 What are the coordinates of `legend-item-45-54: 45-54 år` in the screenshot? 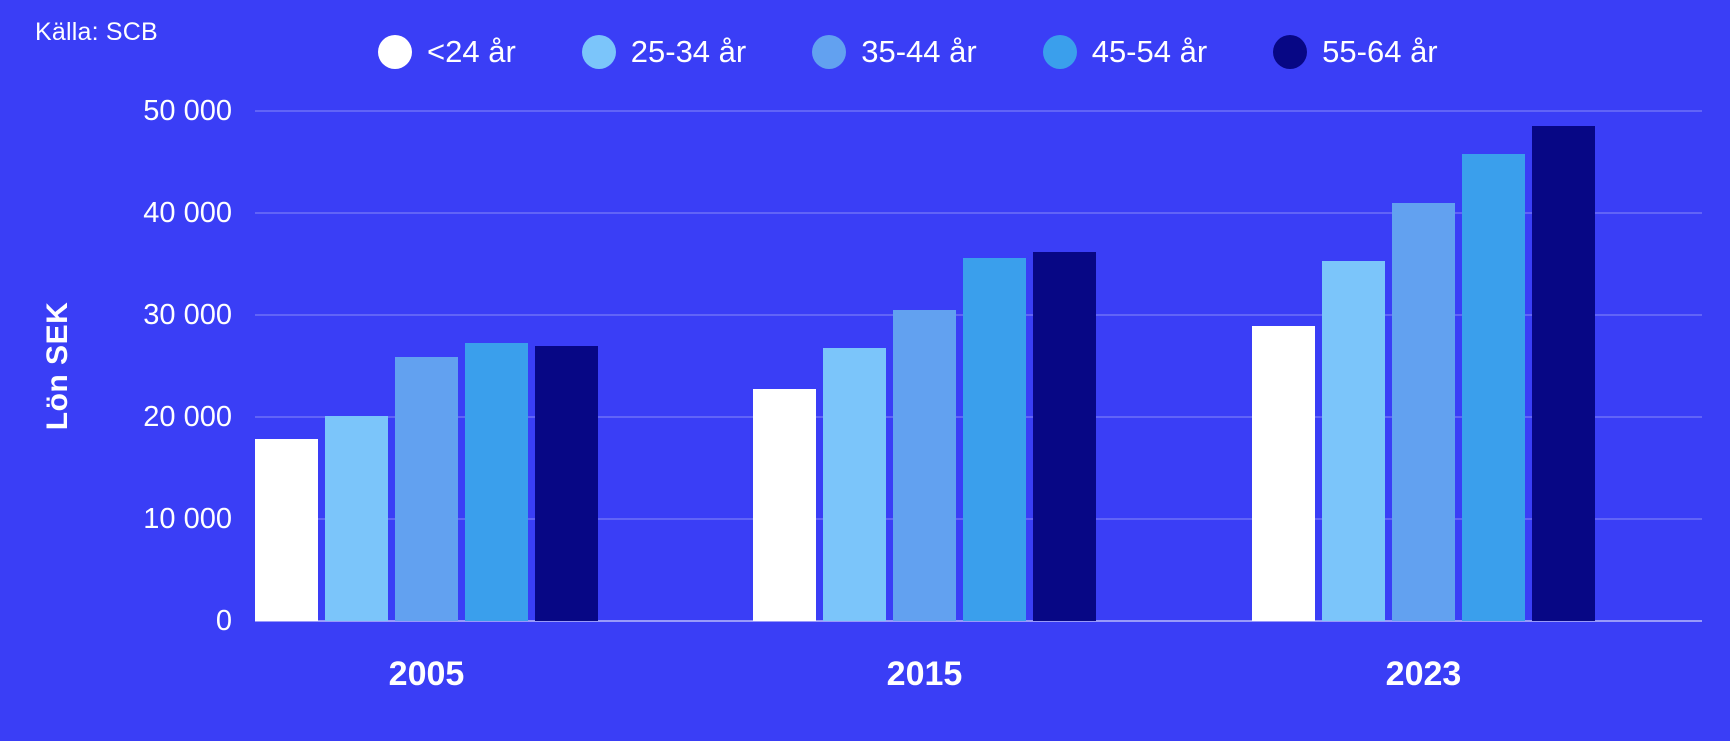 It's located at (1125, 52).